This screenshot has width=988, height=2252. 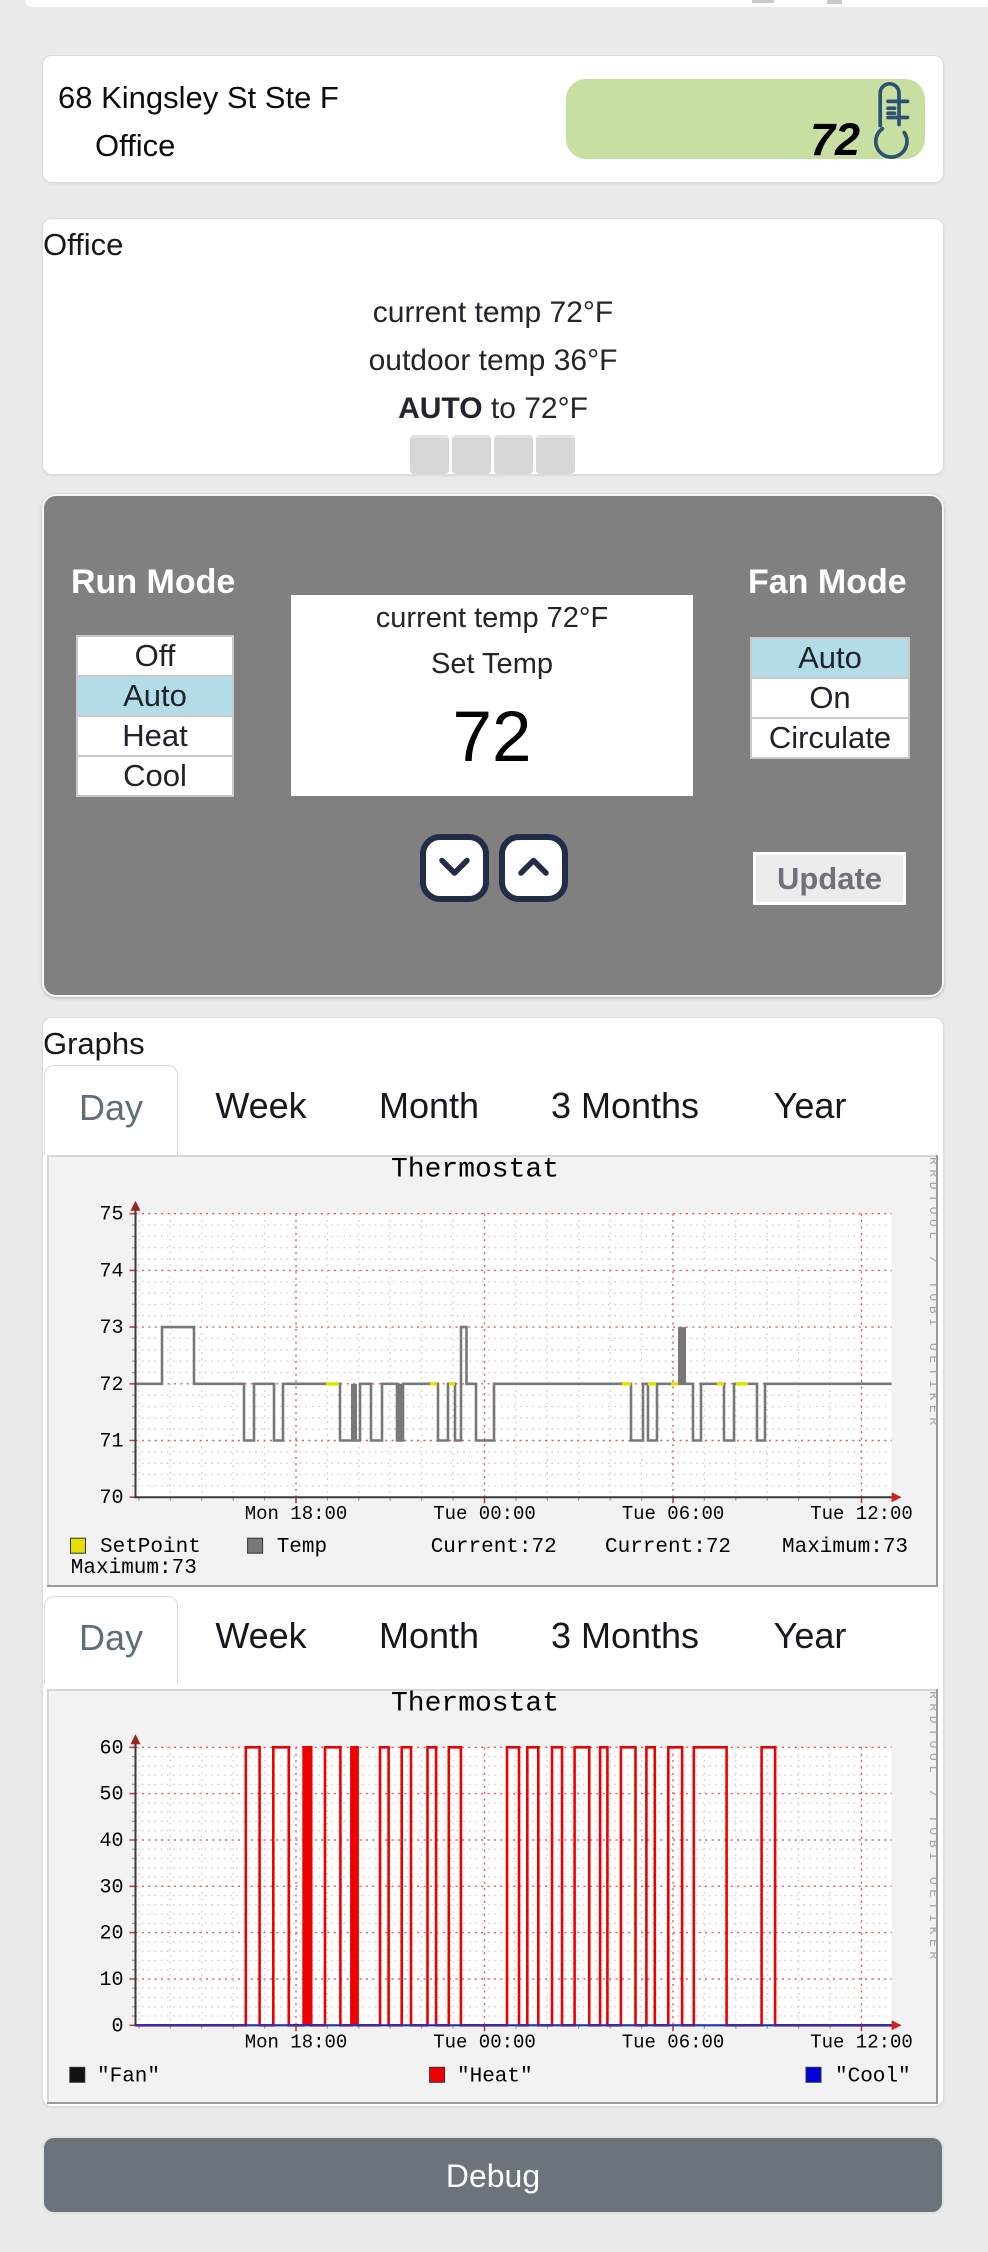 What do you see at coordinates (495, 2076) in the screenshot?
I see `svg-text: "Heat"` at bounding box center [495, 2076].